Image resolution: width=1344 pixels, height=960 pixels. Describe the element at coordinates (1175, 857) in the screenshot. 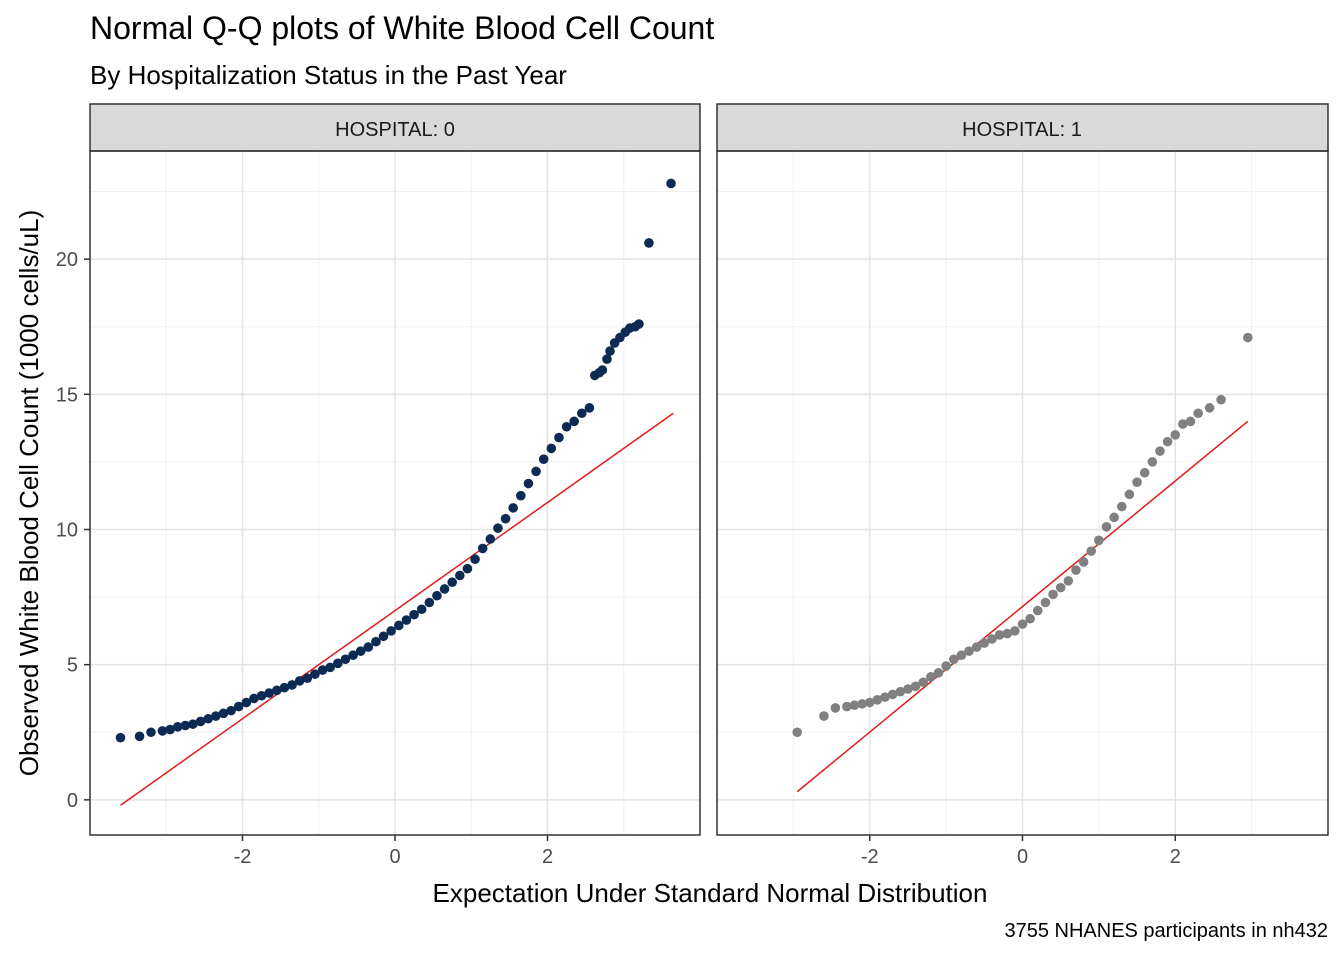

I see `x-tick-label: 2` at that location.